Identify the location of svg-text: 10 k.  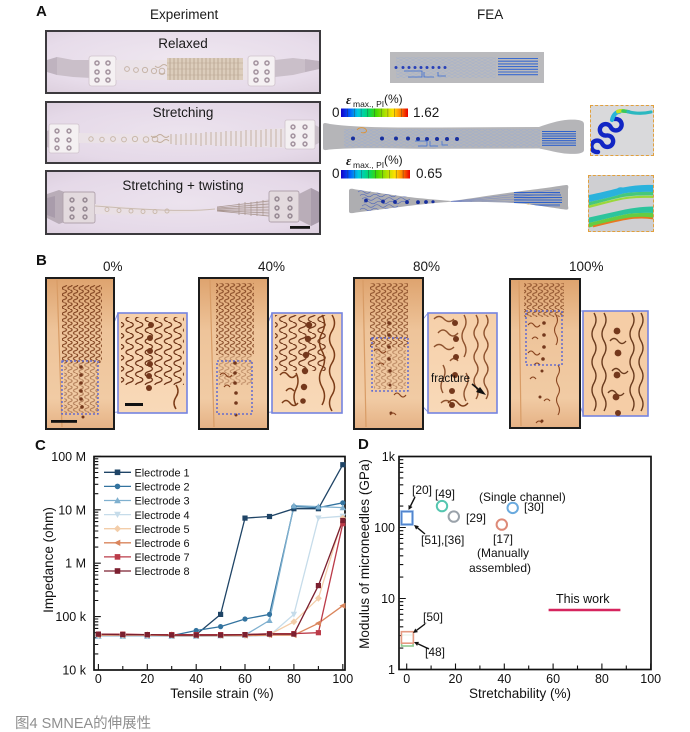
(74, 671).